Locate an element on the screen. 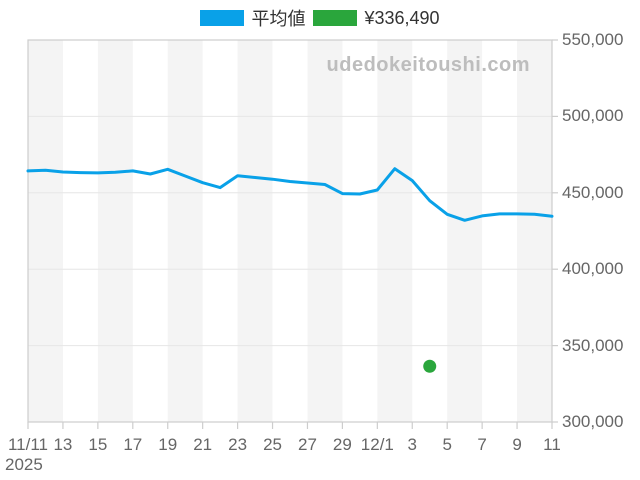 The image size is (640, 480). x-axis-label: 11 is located at coordinates (552, 444).